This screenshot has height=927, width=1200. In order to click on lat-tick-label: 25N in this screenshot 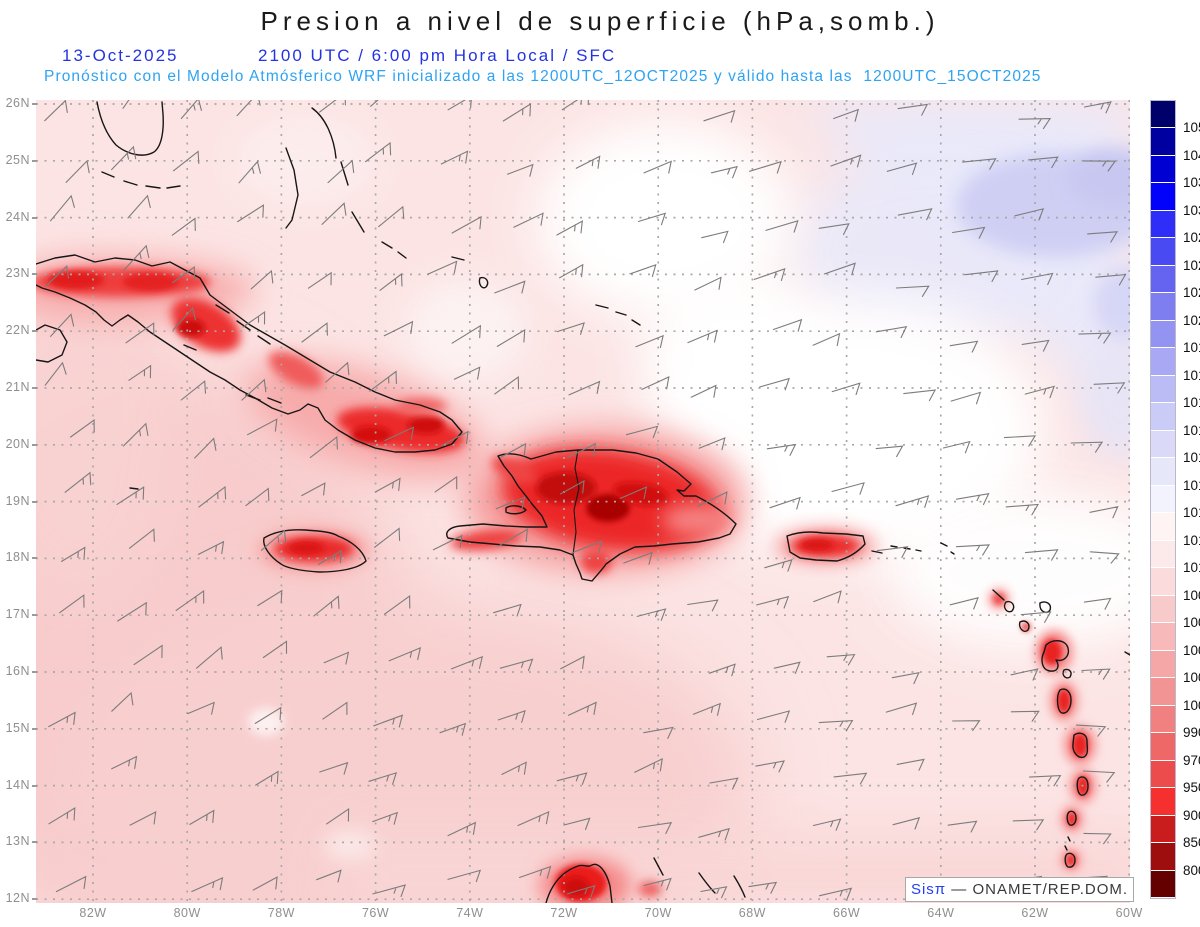, I will do `click(17, 159)`.